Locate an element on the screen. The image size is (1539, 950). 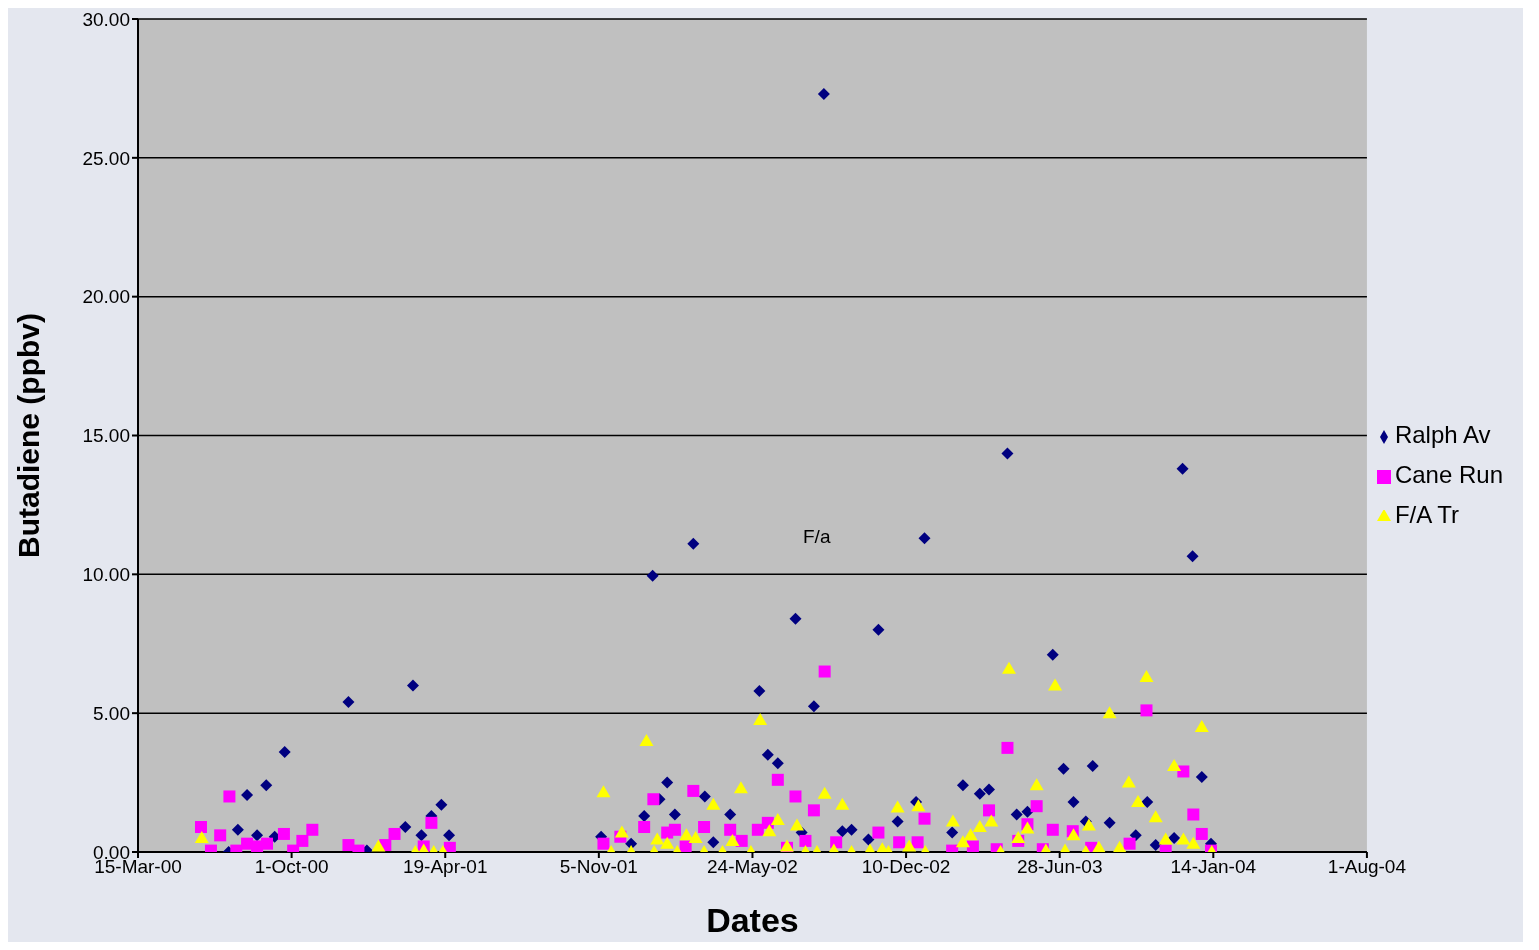
y-tick-label: 5.00 is located at coordinates (111, 713).